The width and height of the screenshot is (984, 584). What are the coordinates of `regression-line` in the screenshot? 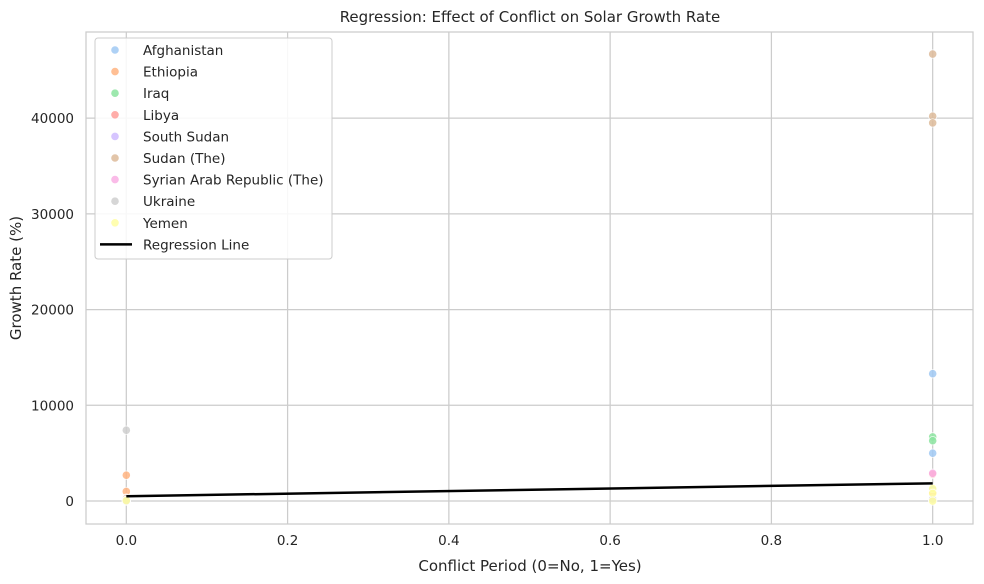 It's located at (529, 490).